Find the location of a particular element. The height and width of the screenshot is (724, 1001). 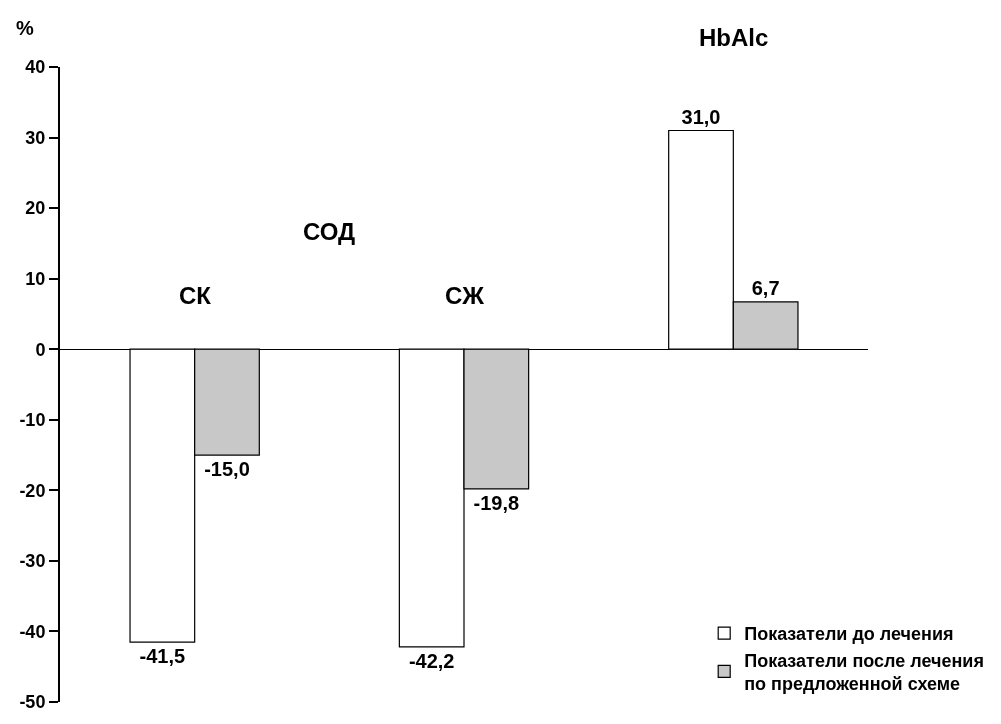

annotation: СОД is located at coordinates (329, 231).